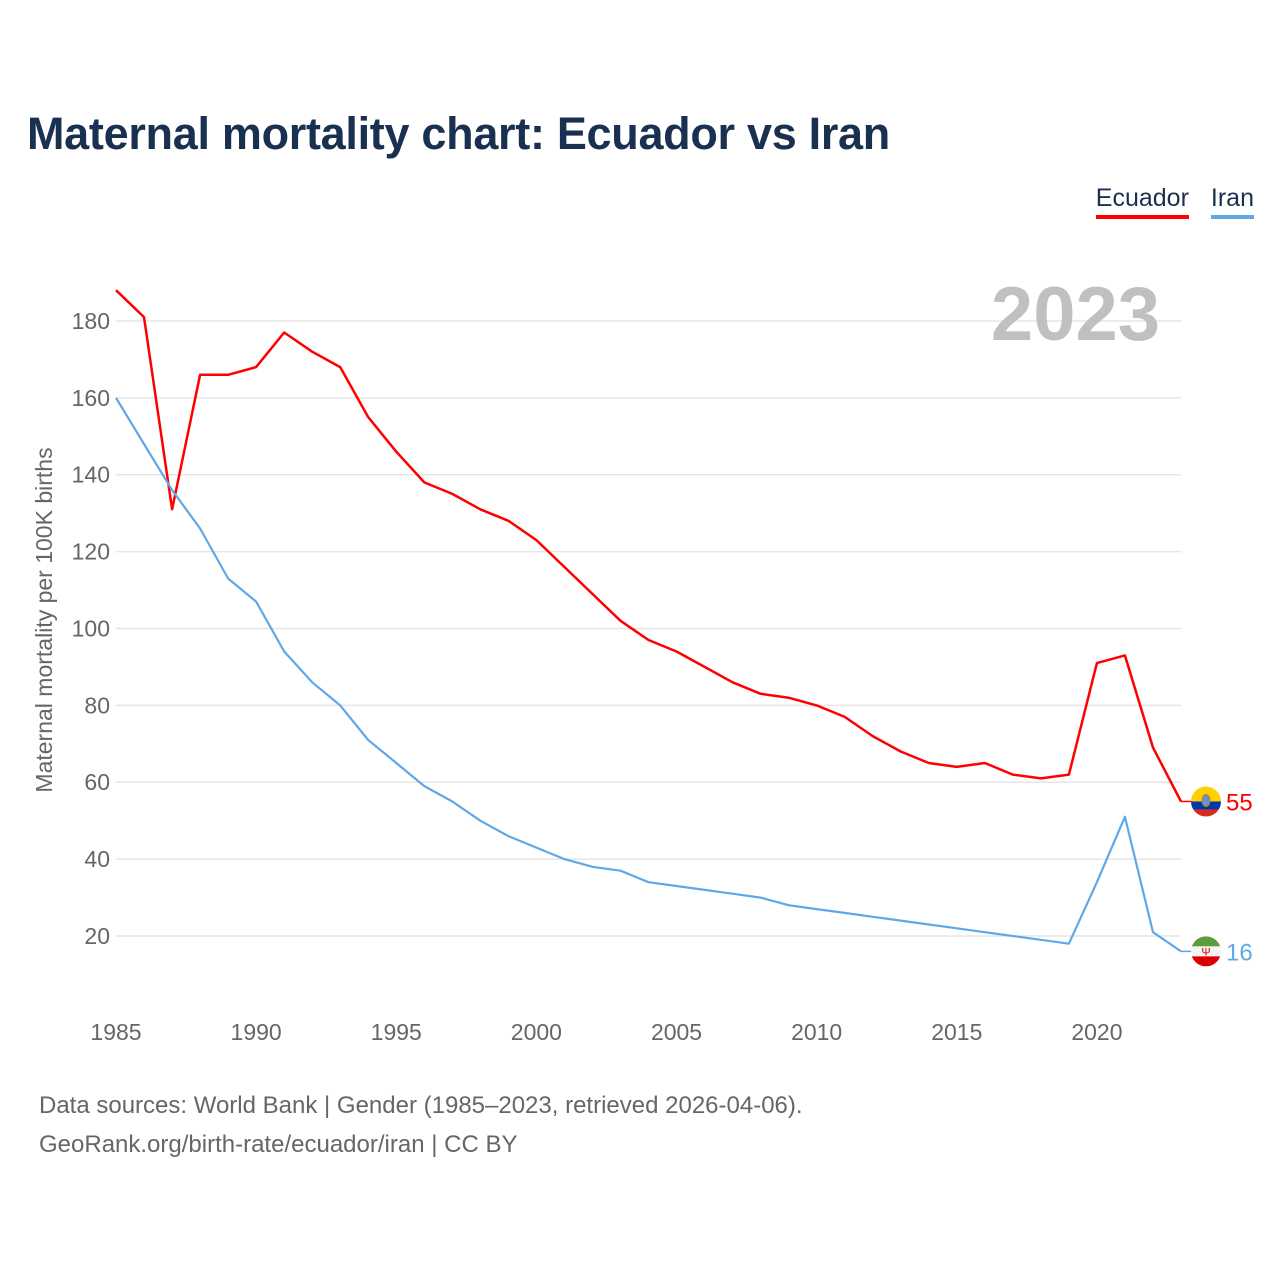 Image resolution: width=1280 pixels, height=1280 pixels. I want to click on x-tick-label: 2010, so click(816, 1032).